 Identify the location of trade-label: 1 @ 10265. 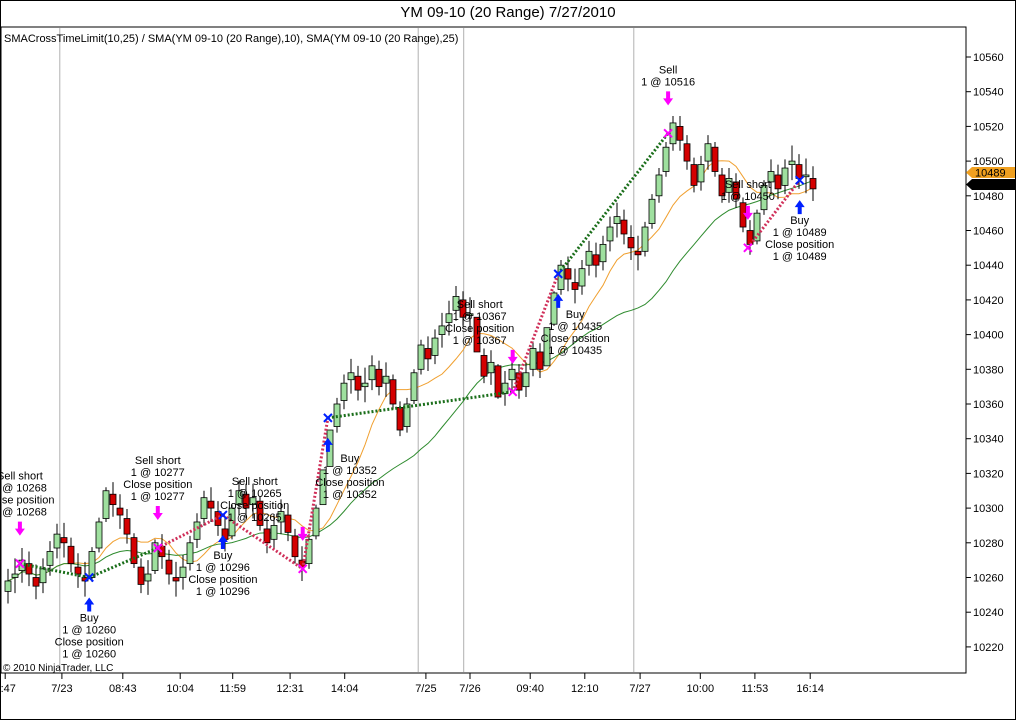
(255, 494).